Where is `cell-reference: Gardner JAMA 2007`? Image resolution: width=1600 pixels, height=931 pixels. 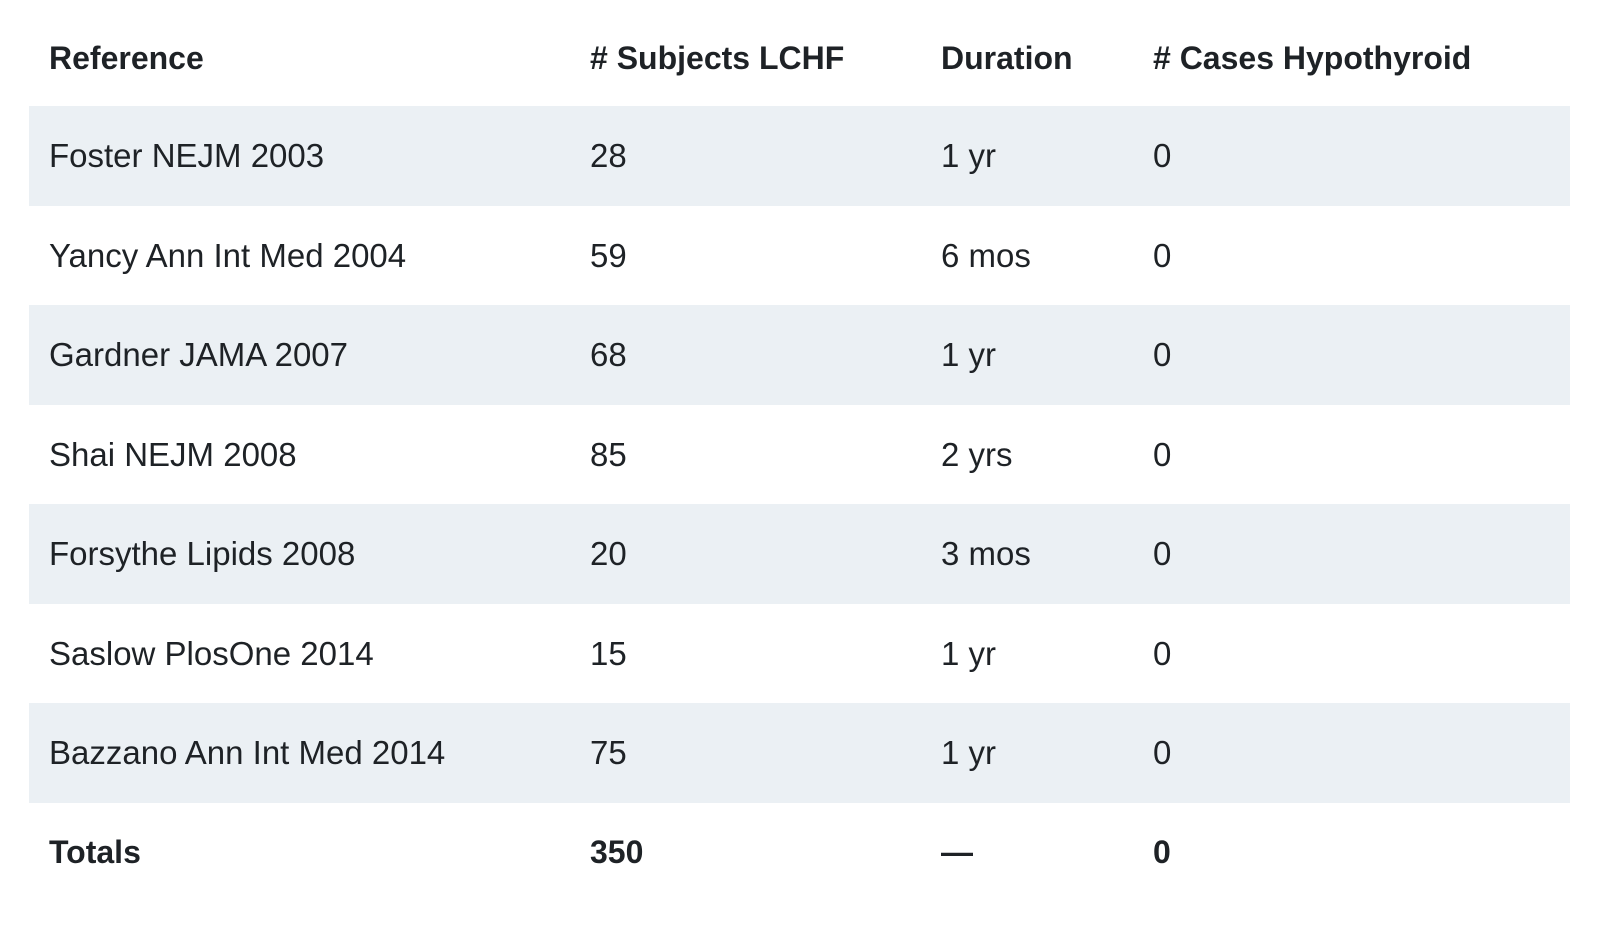 cell-reference: Gardner JAMA 2007 is located at coordinates (198, 355).